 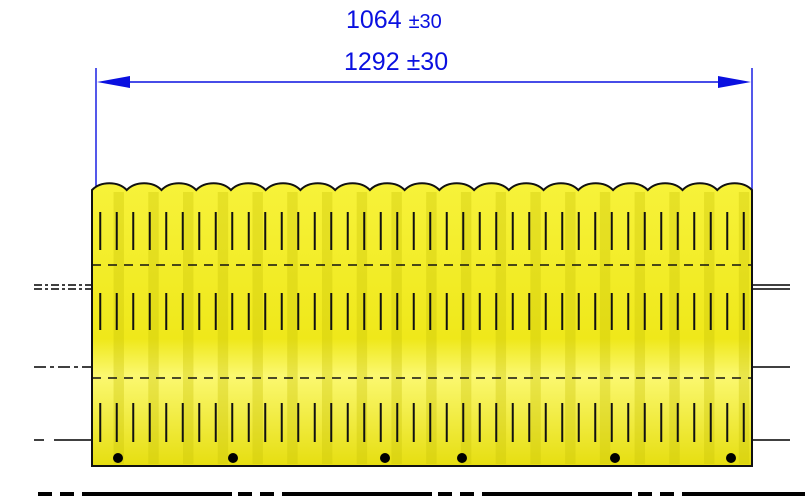 What do you see at coordinates (424, 458) in the screenshot?
I see `fastener-holes` at bounding box center [424, 458].